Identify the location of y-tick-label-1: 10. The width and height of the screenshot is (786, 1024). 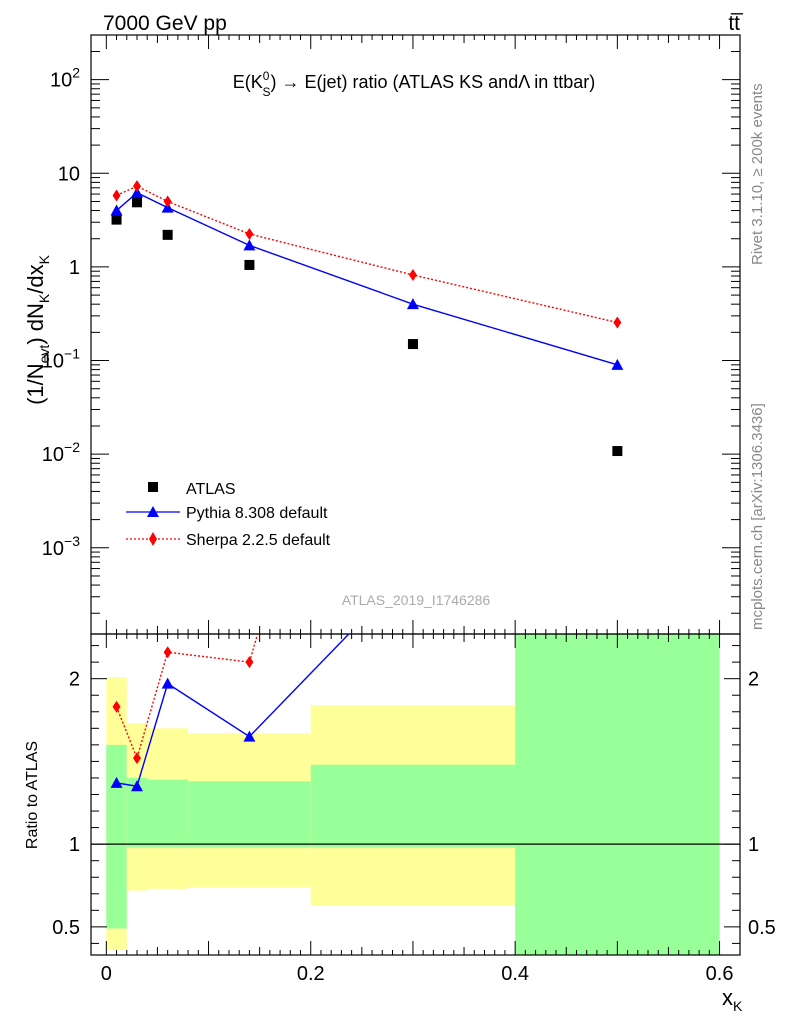
(69, 174).